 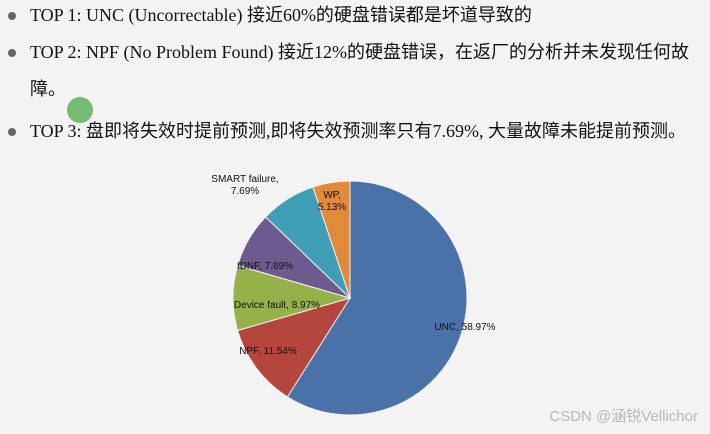 I want to click on slice-label: UNC, 58.97%, so click(x=465, y=327).